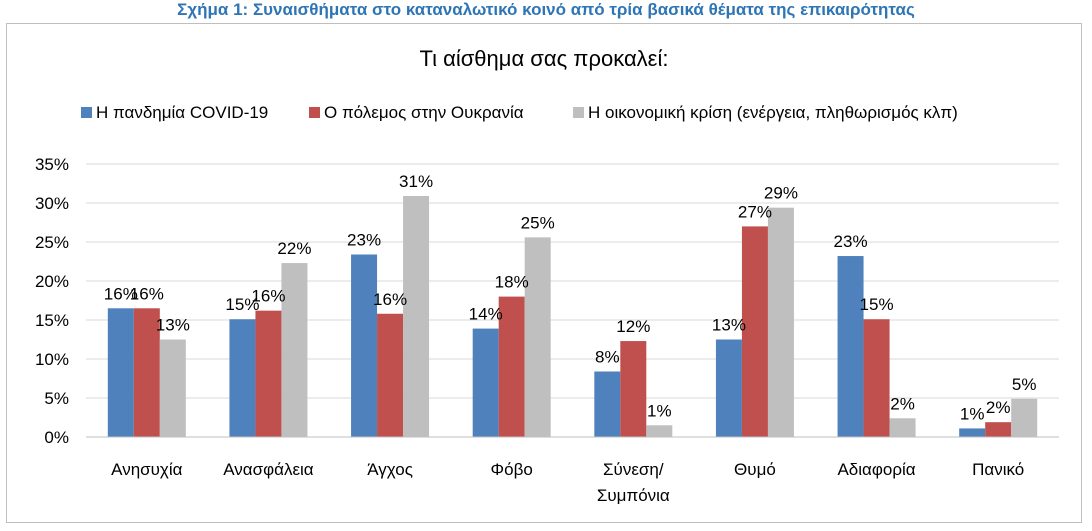 The height and width of the screenshot is (531, 1092). What do you see at coordinates (633, 469) in the screenshot?
I see `x-tick-label: Σύνεση/` at bounding box center [633, 469].